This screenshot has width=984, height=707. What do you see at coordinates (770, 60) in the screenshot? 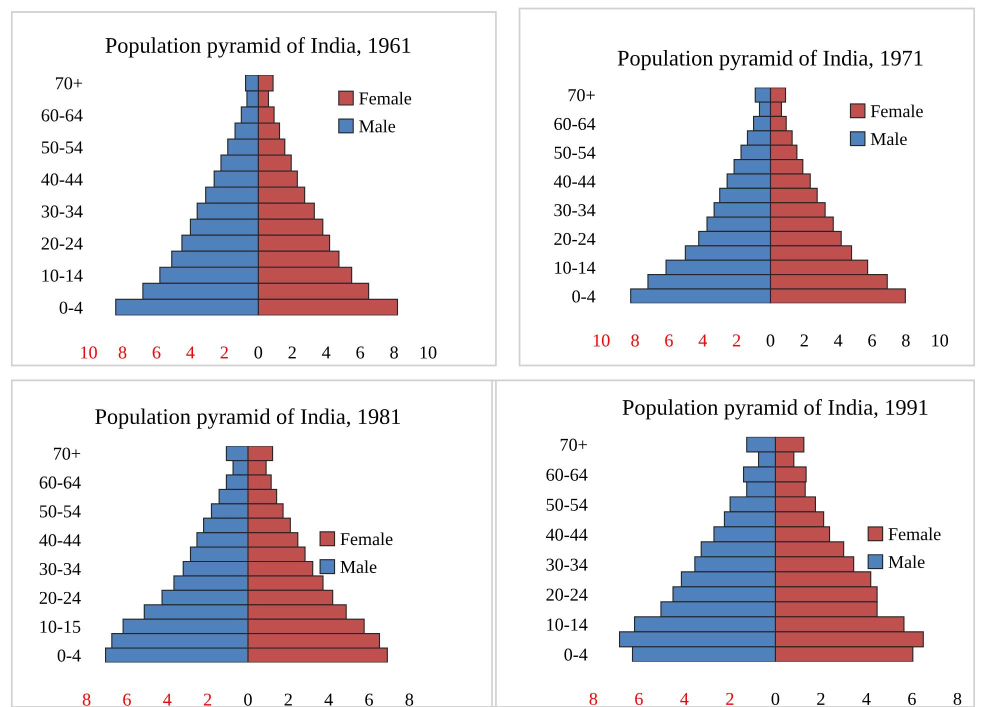
I see `chart-title: Population pyramid of India, 1971` at bounding box center [770, 60].